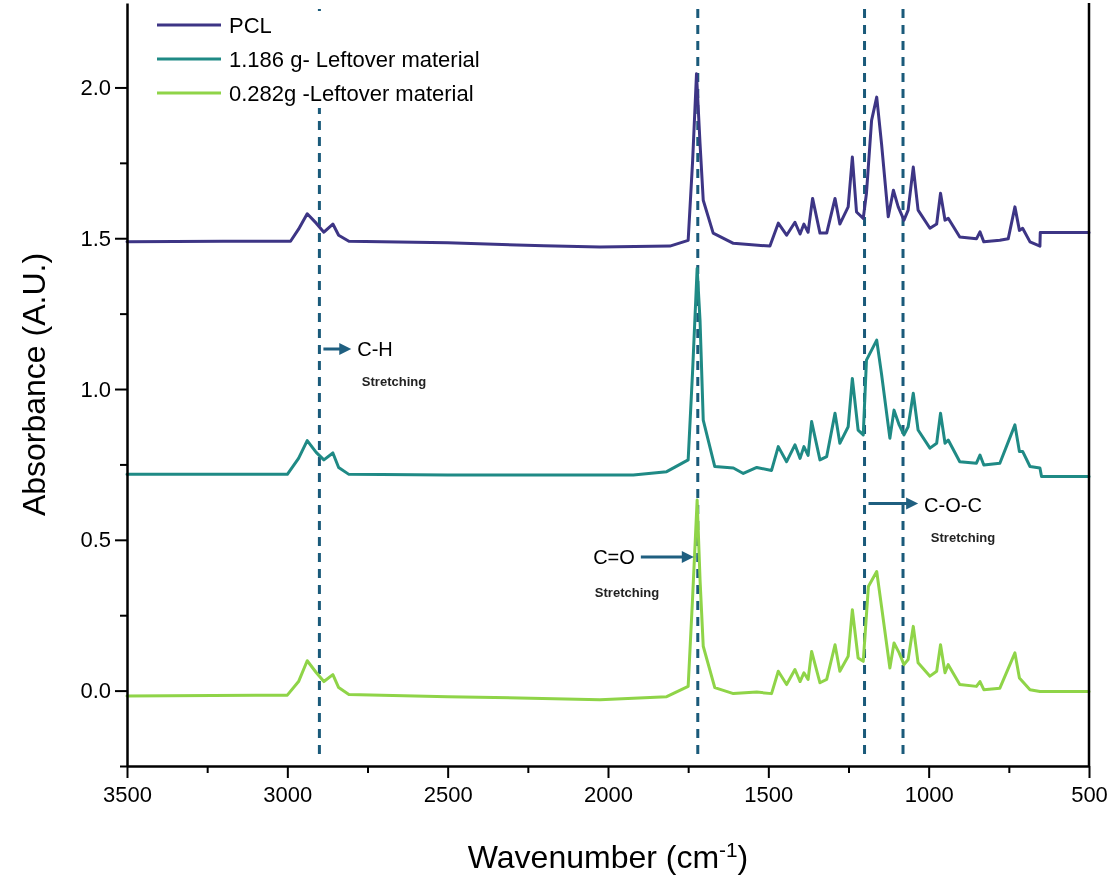  What do you see at coordinates (288, 794) in the screenshot?
I see `x-tick-label: 3000` at bounding box center [288, 794].